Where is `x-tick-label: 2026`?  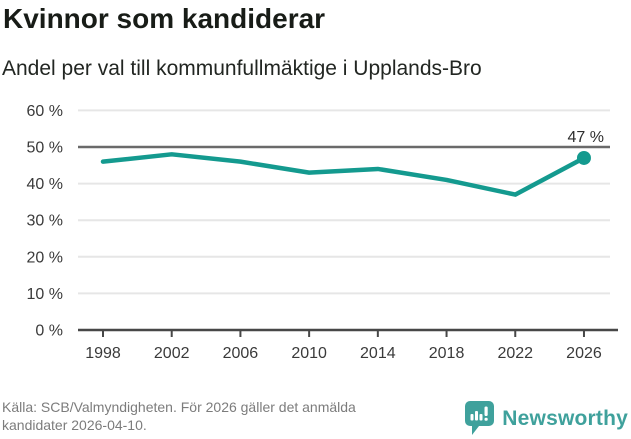 x-tick-label: 2026 is located at coordinates (584, 353).